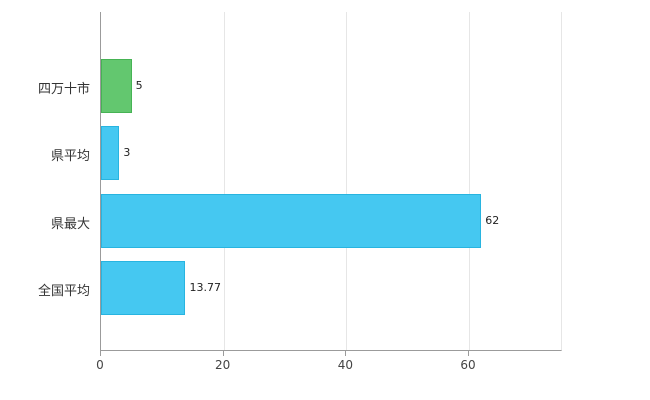  What do you see at coordinates (63, 89) in the screenshot?
I see `category-label-0: 四万十市` at bounding box center [63, 89].